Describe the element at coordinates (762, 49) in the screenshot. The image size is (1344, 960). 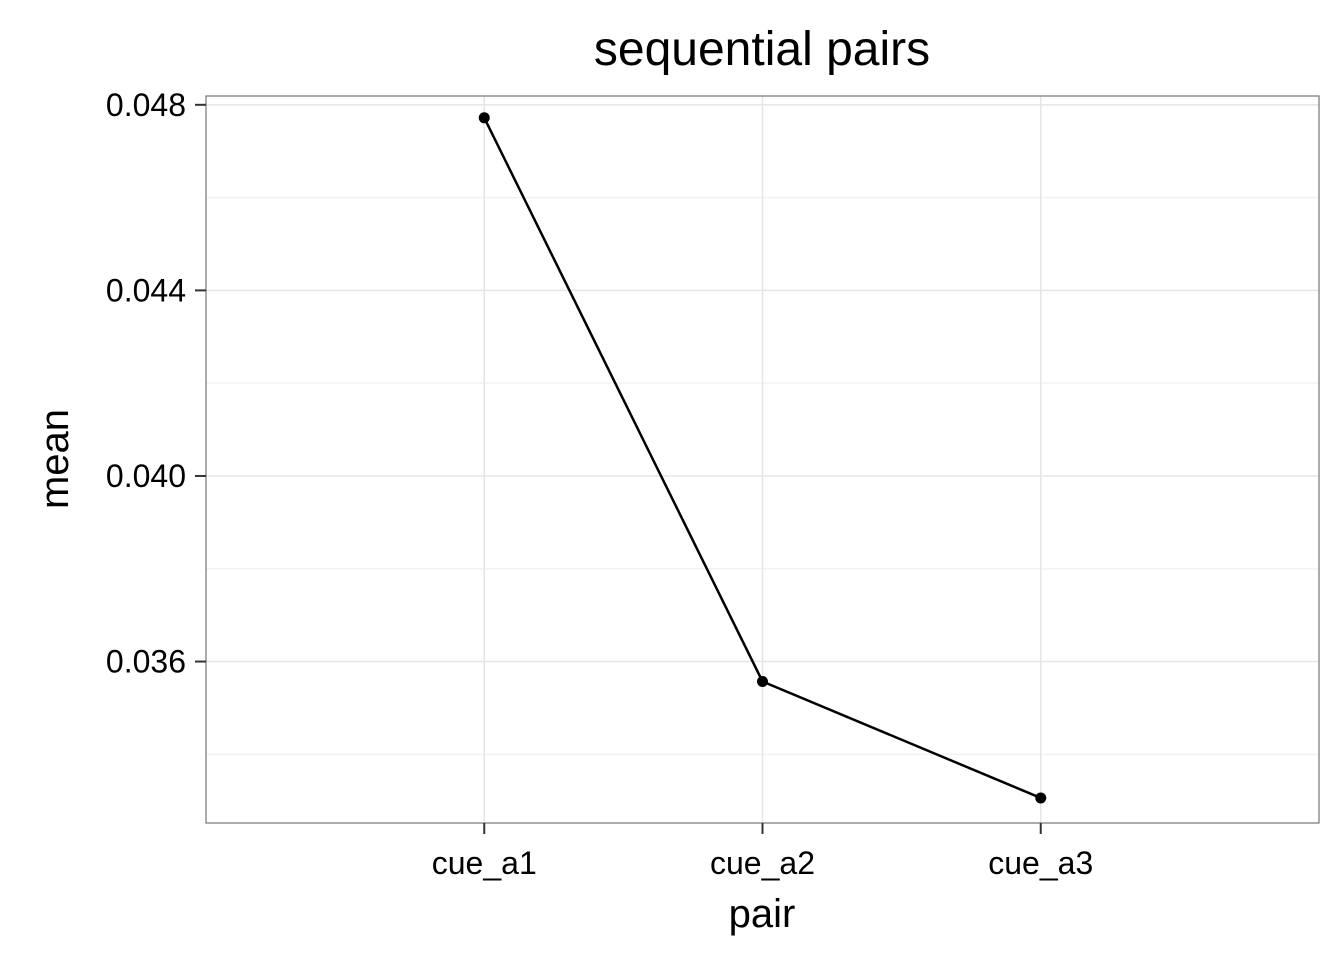
I see `chart-title: sequential pairs` at that location.